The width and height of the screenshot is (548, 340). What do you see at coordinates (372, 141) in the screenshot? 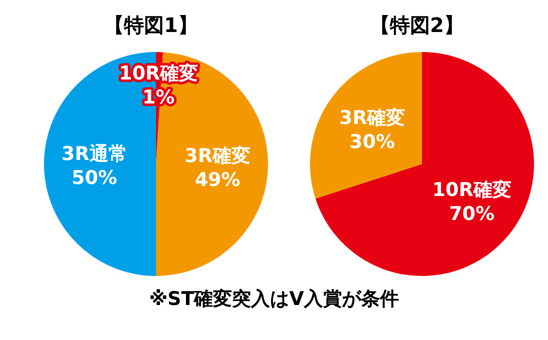
I see `data-label: 30%` at bounding box center [372, 141].